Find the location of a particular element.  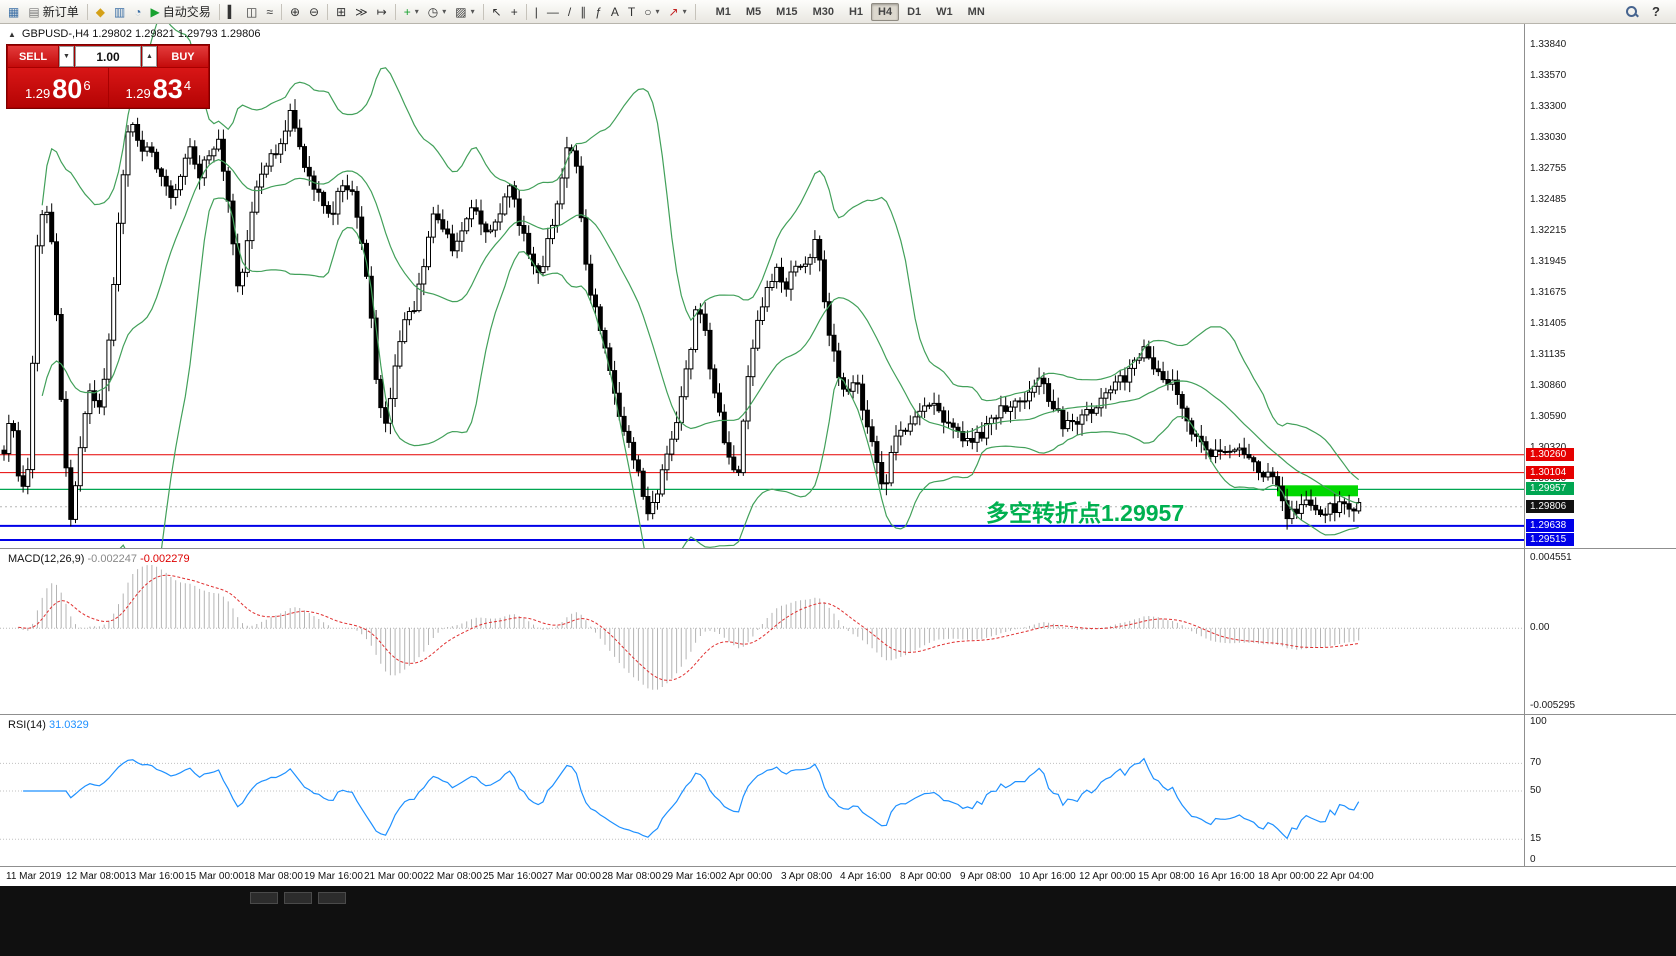

zoom-in-button: ⊕ is located at coordinates (295, 12).